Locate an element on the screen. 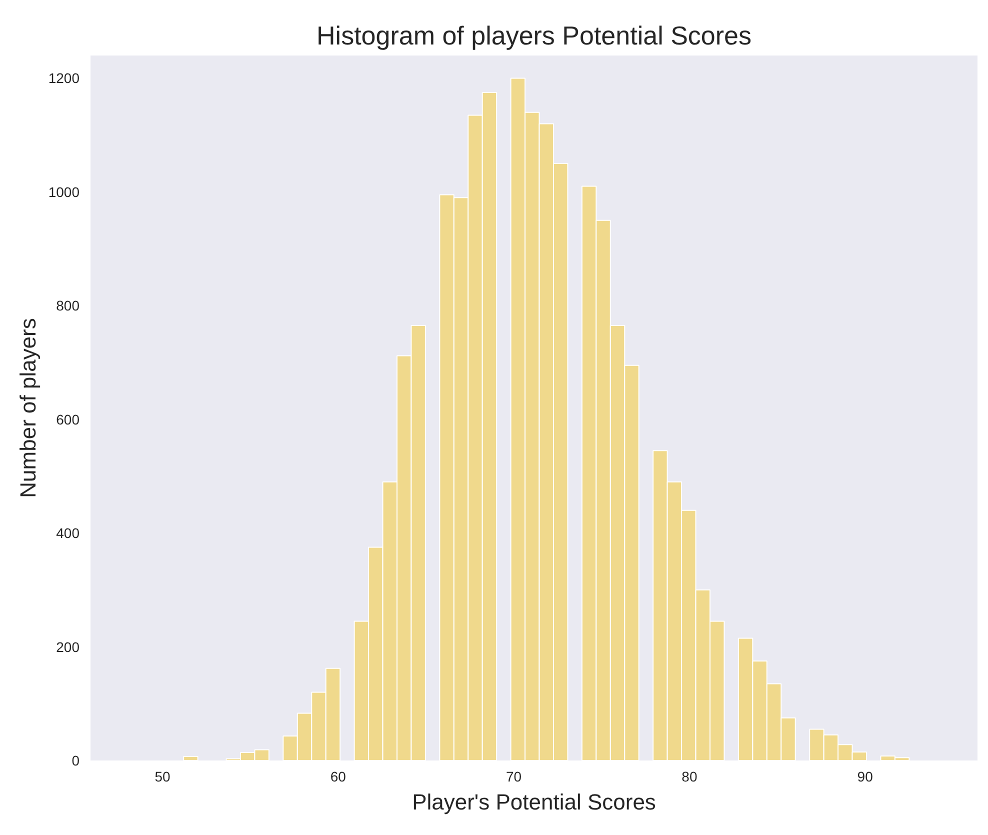 This screenshot has height=835, width=988. x-tick-label: 80 is located at coordinates (690, 776).